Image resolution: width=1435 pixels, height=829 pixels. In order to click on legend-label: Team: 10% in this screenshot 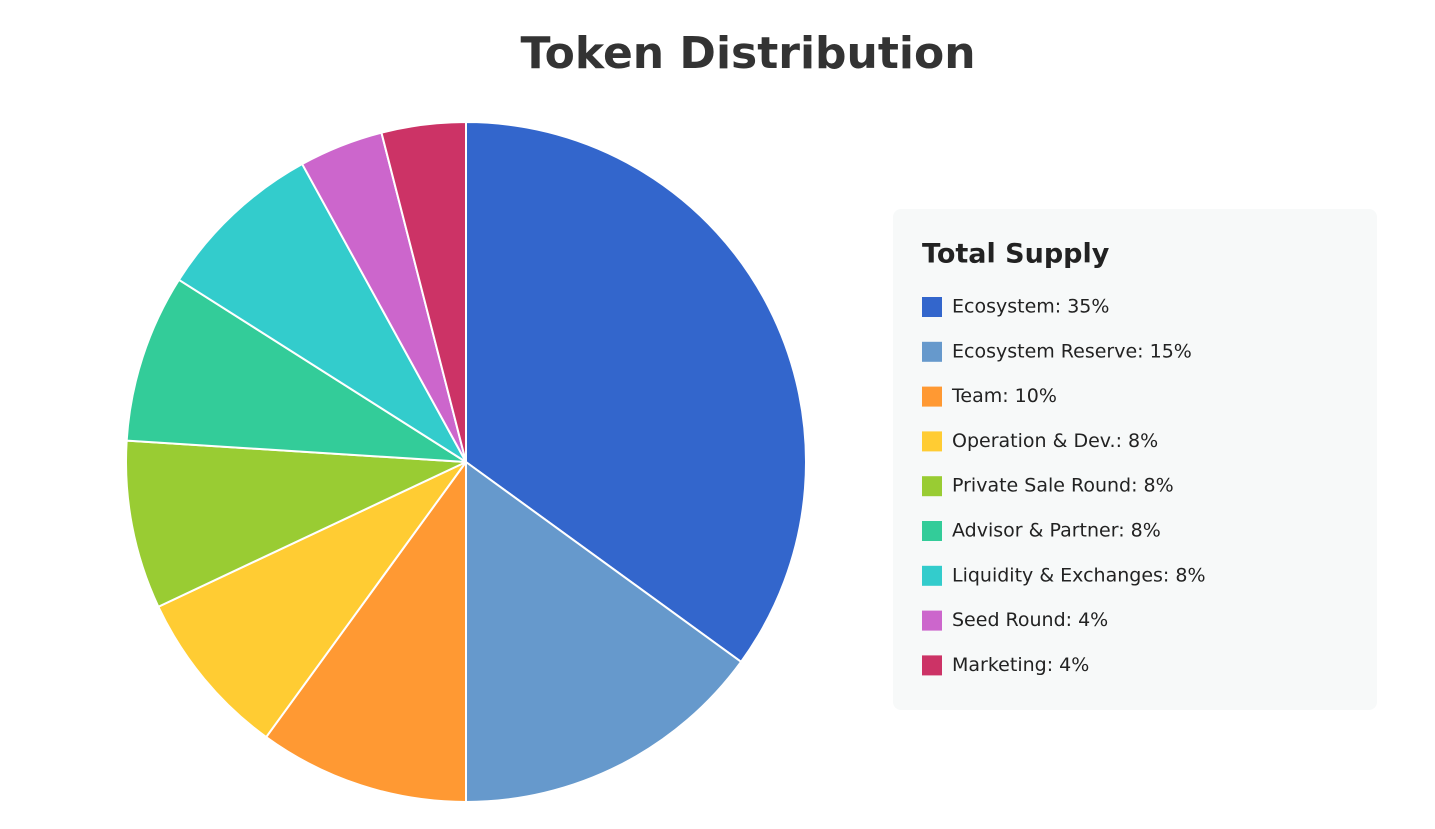, I will do `click(1004, 396)`.